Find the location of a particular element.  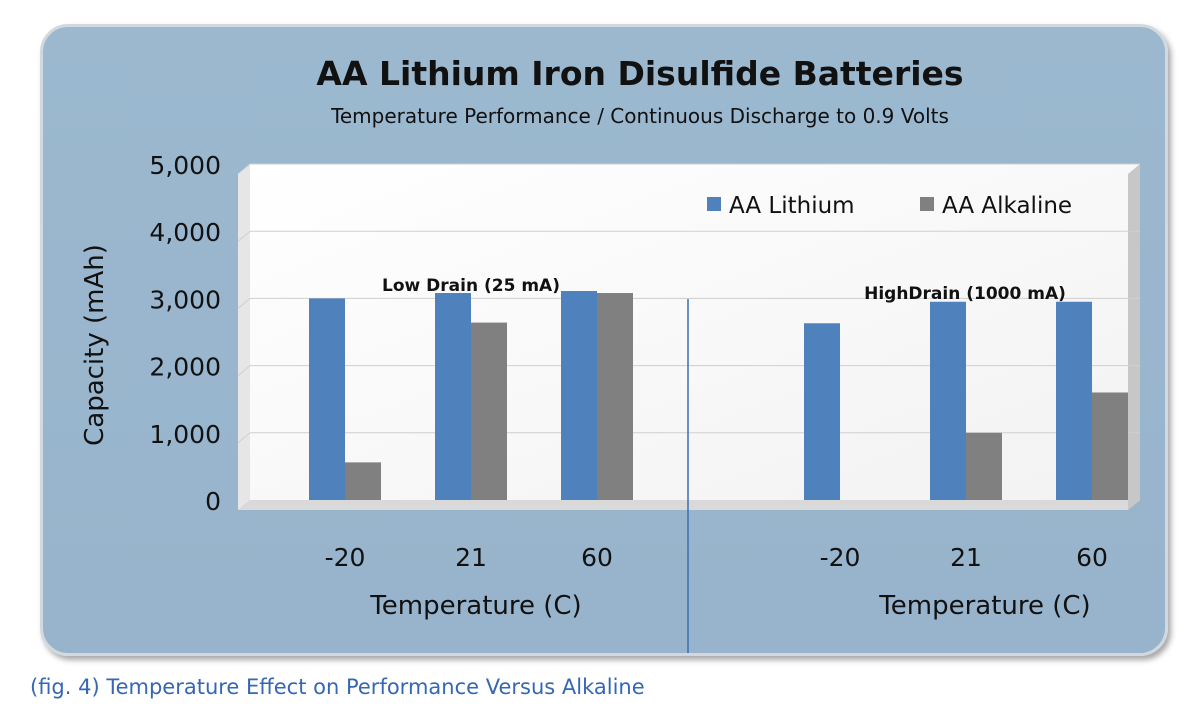

legend: AA Lithium AA Alkaline is located at coordinates (889, 206).